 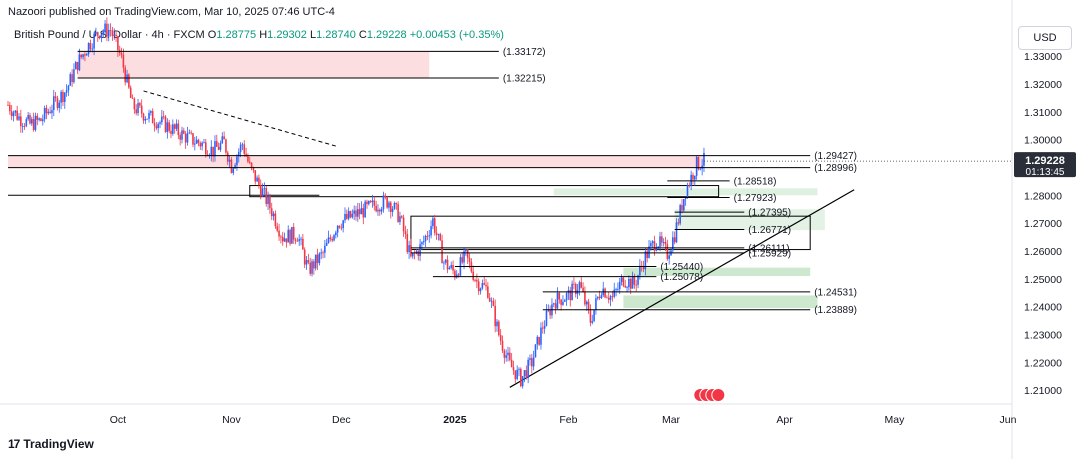 I want to click on level-label: (1.27395), so click(x=769, y=213).